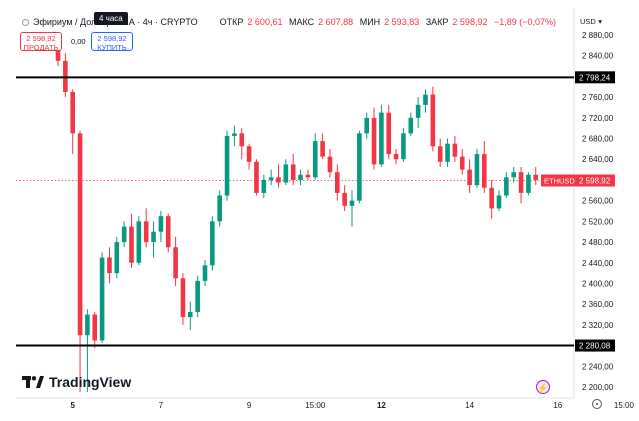 Image resolution: width=639 pixels, height=421 pixels. What do you see at coordinates (543, 387) in the screenshot?
I see `lightning-icon: ⚡` at bounding box center [543, 387].